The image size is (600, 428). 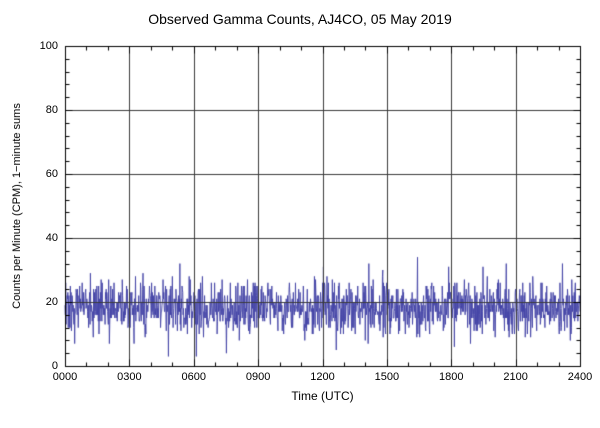 What do you see at coordinates (51, 110) in the screenshot?
I see `y-tick-label: 80` at bounding box center [51, 110].